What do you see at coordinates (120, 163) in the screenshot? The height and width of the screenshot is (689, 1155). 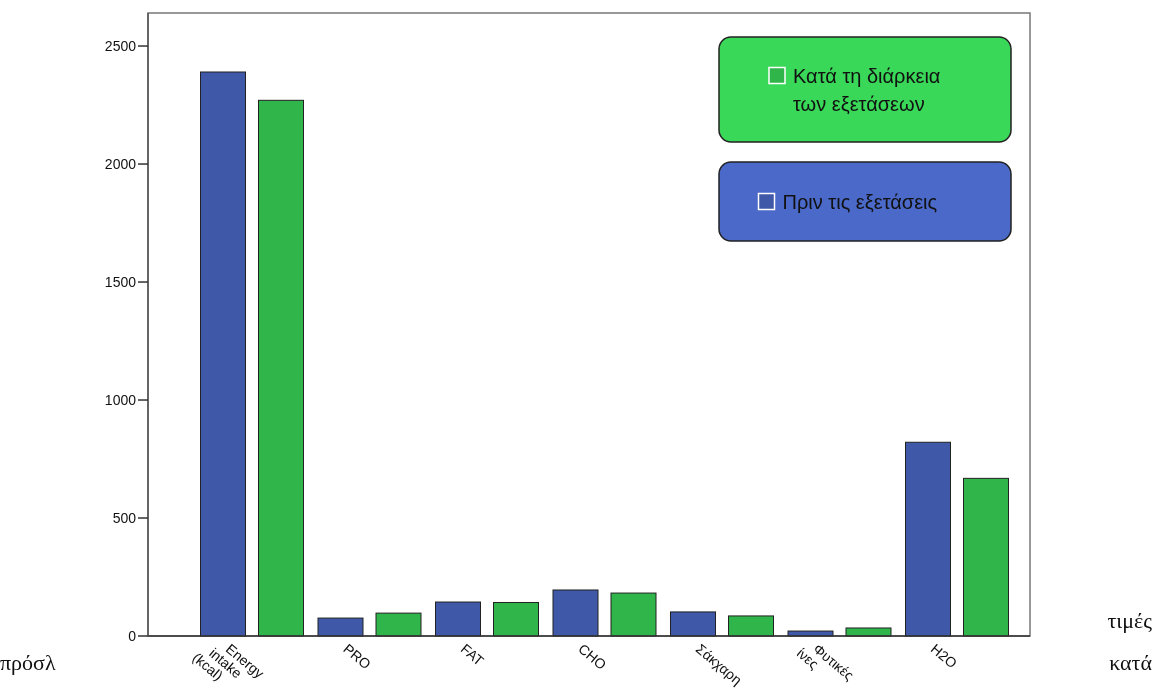 I see `y-tick-label: 2000` at bounding box center [120, 163].